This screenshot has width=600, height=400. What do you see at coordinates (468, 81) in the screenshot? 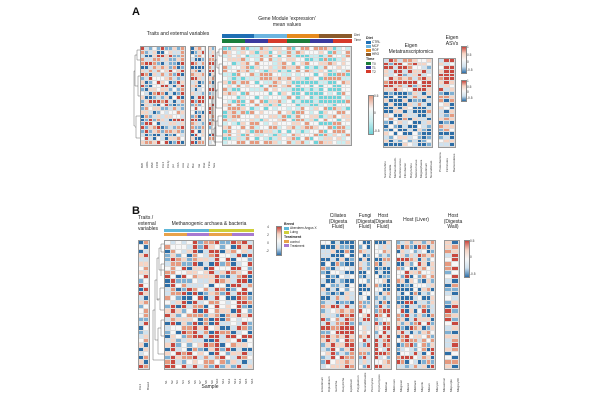
I see `colorbar-tick: 1` at bounding box center [468, 81].